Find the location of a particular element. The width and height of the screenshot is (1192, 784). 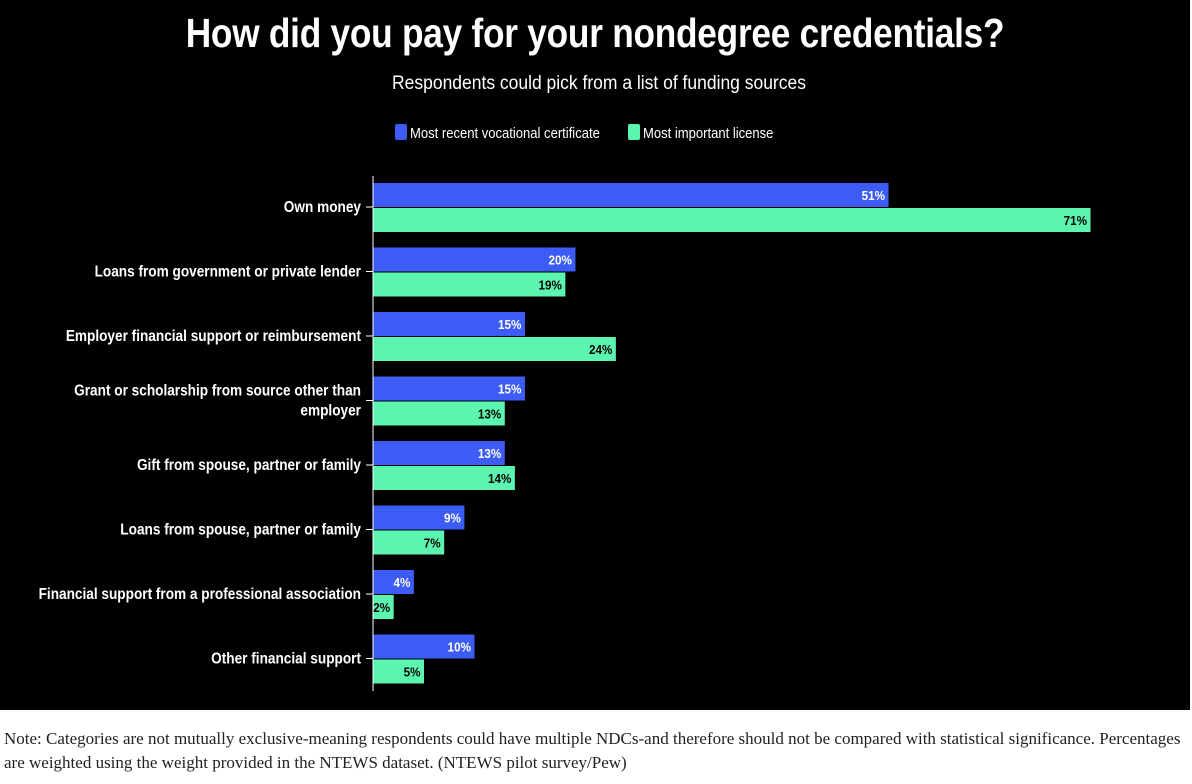

certificate-value-label: 13% is located at coordinates (489, 453).